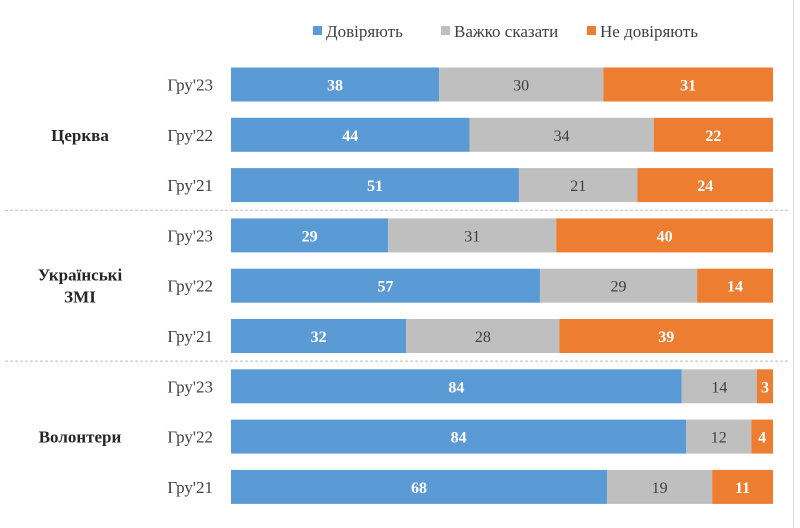  I want to click on data-label: 38, so click(335, 86).